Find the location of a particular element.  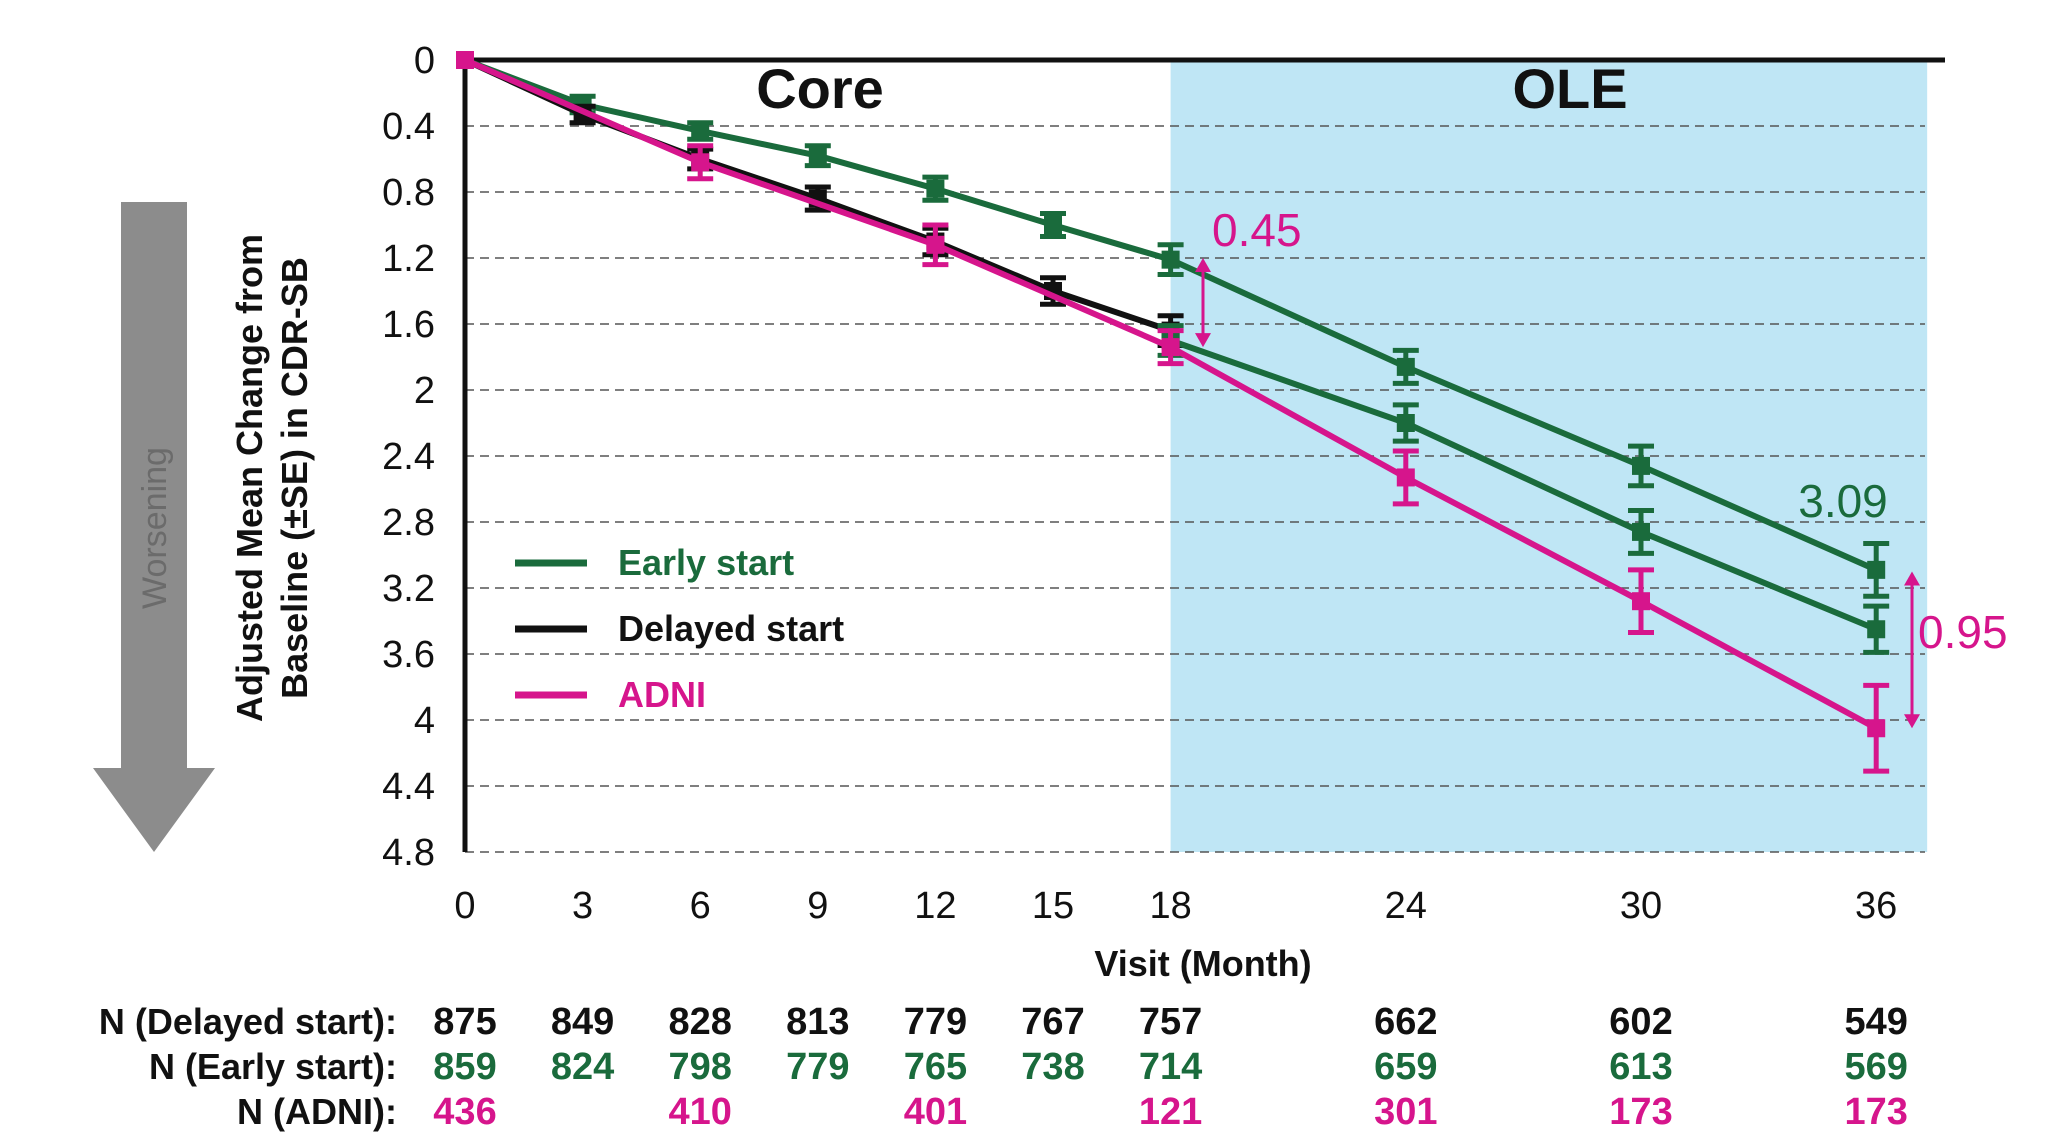

n-value: 765 is located at coordinates (935, 1067).